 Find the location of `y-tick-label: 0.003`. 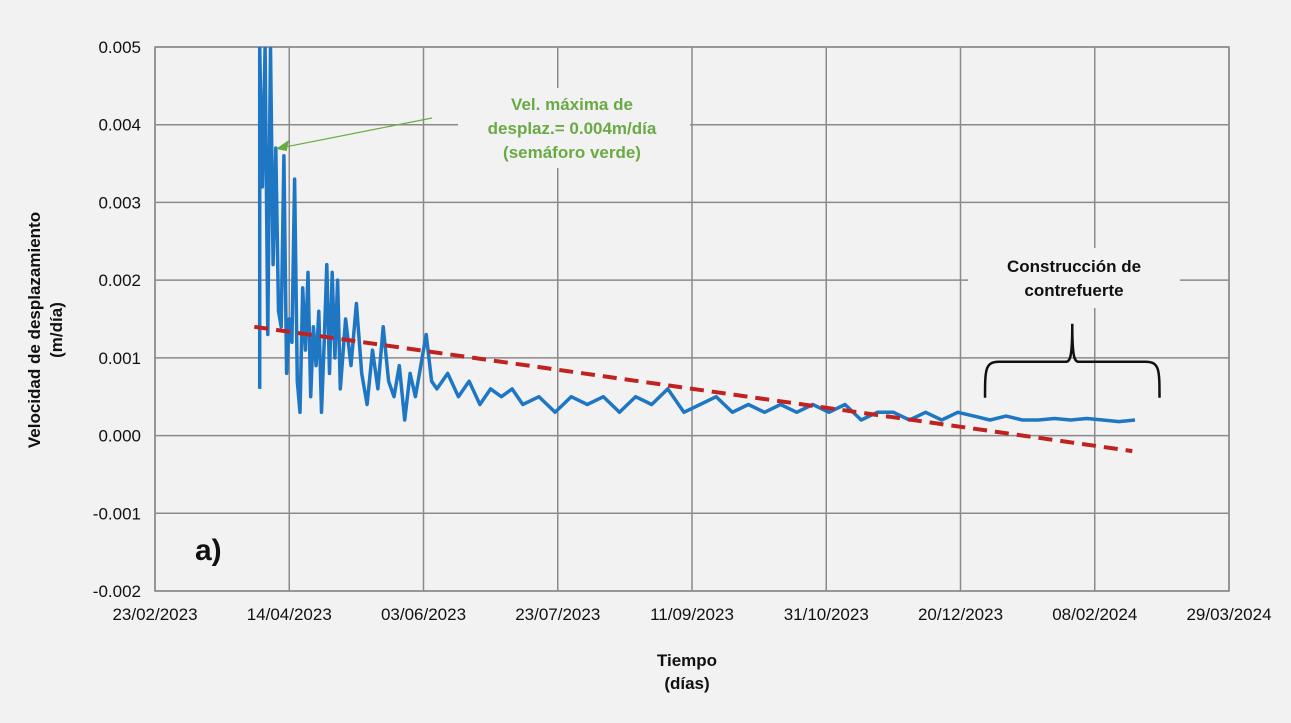

y-tick-label: 0.003 is located at coordinates (119, 202).